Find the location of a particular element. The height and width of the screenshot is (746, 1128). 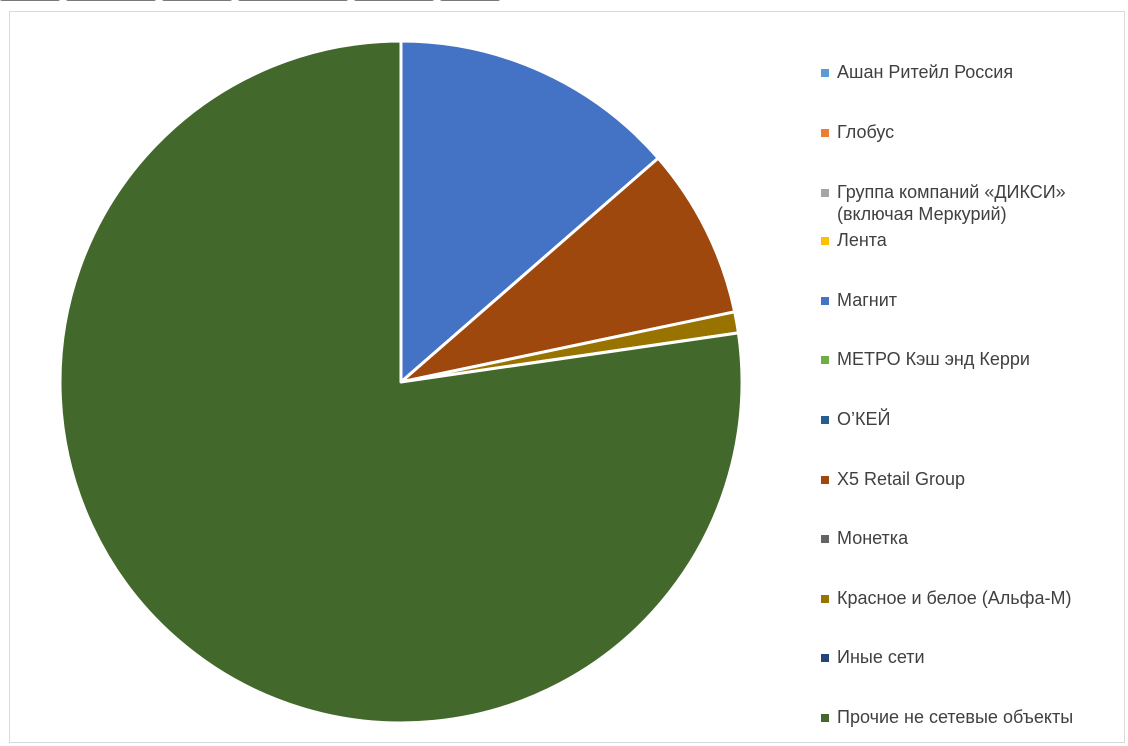

legend-label: Иные сети is located at coordinates (881, 657).